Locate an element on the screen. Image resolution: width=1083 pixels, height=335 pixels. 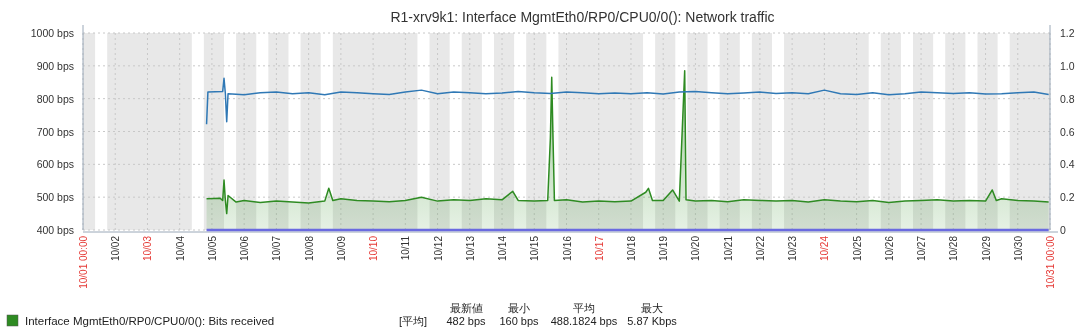
x-tick-label: 10/13 is located at coordinates (470, 248).